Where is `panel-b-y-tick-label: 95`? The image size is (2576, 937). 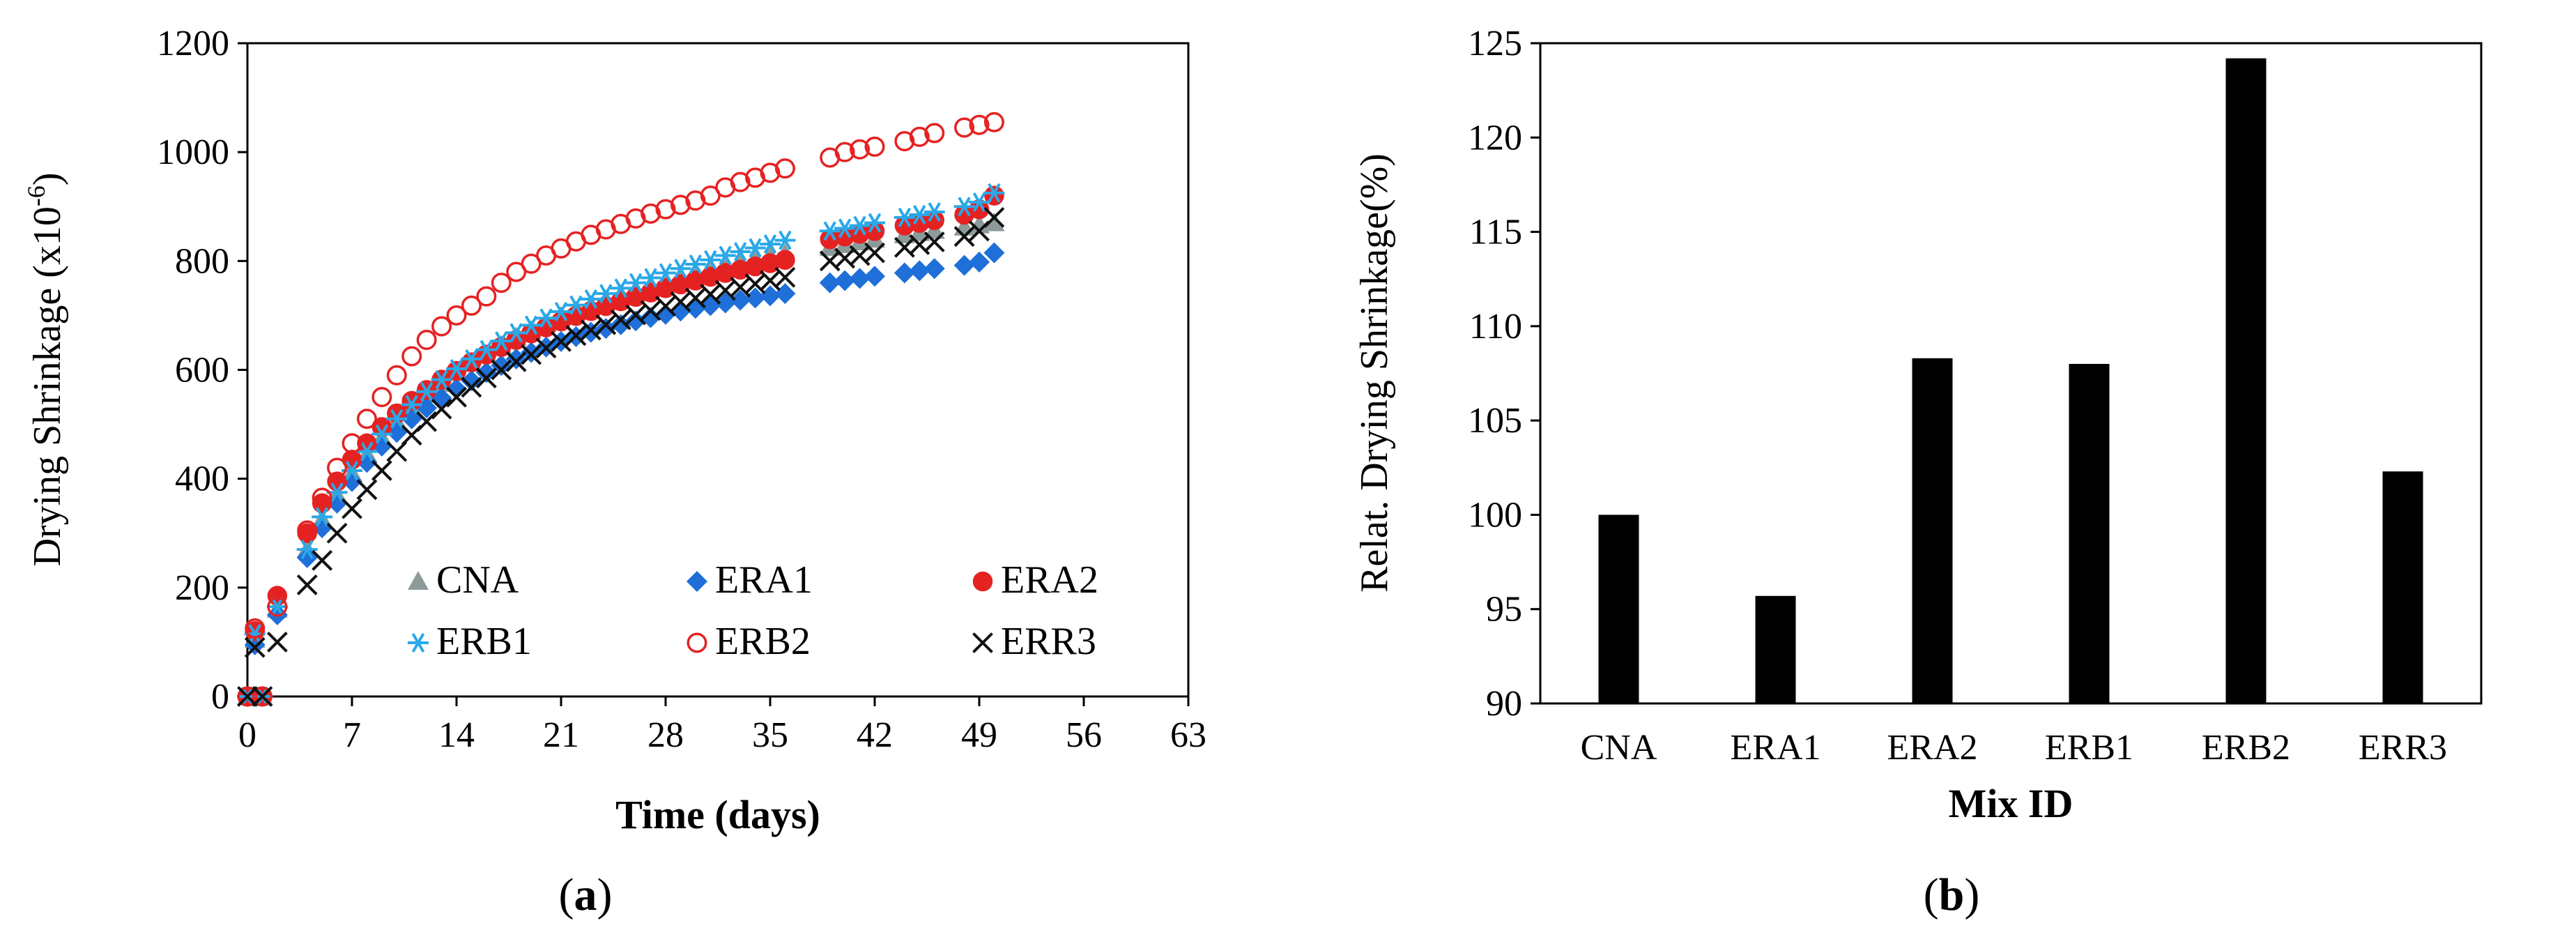 panel-b-y-tick-label: 95 is located at coordinates (1504, 610).